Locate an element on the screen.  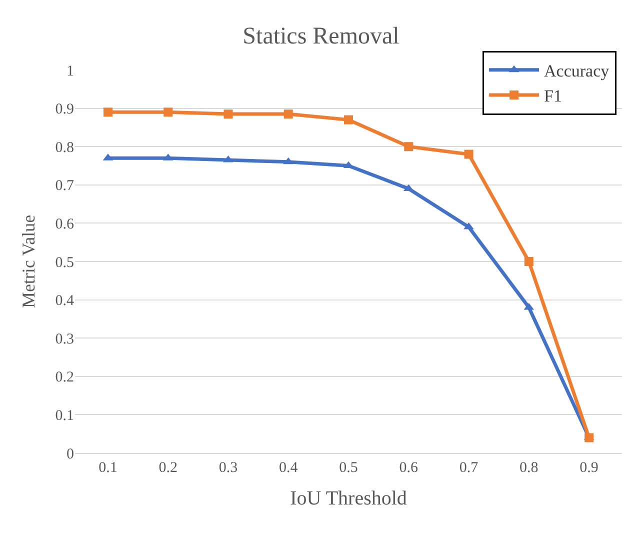
x-tick-label: 0.2 is located at coordinates (168, 468).